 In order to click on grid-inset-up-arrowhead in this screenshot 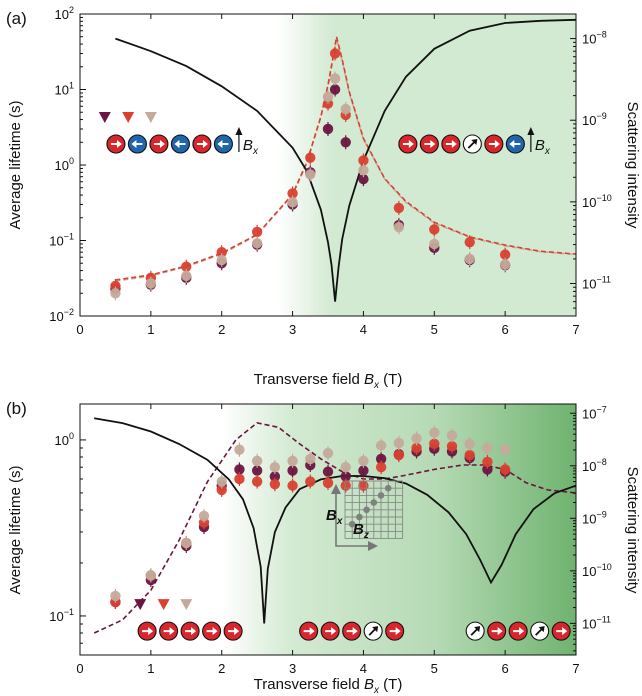, I will do `click(336, 489)`.